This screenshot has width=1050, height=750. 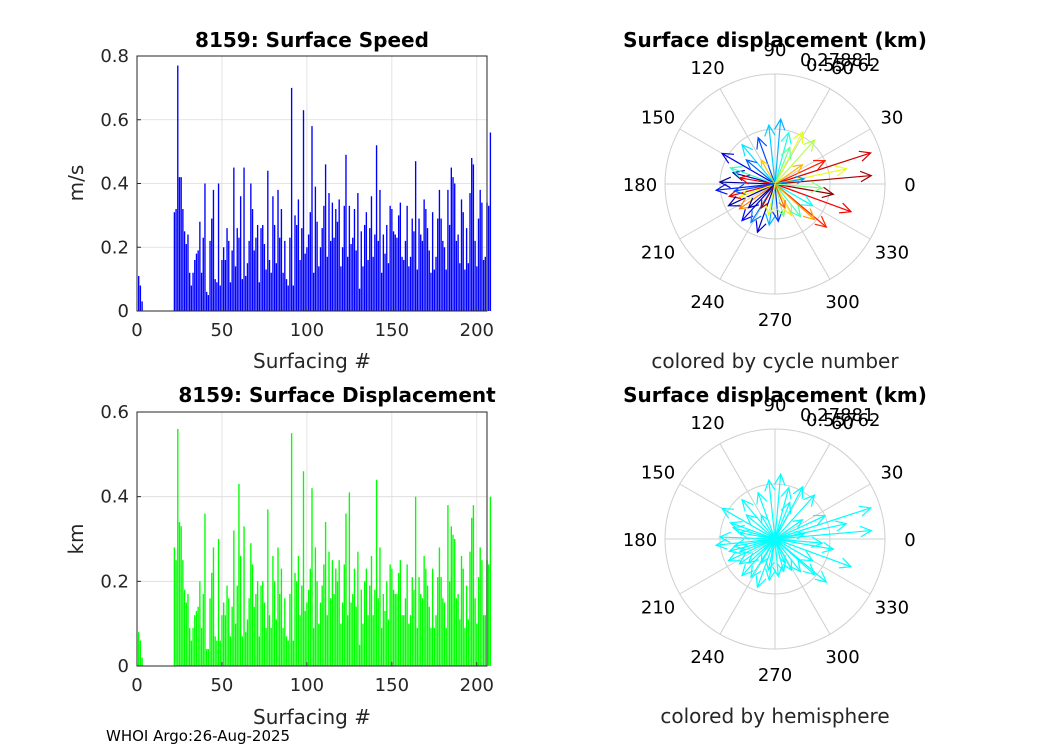 What do you see at coordinates (909, 185) in the screenshot?
I see `polar-cycle-angle-label: 0` at bounding box center [909, 185].